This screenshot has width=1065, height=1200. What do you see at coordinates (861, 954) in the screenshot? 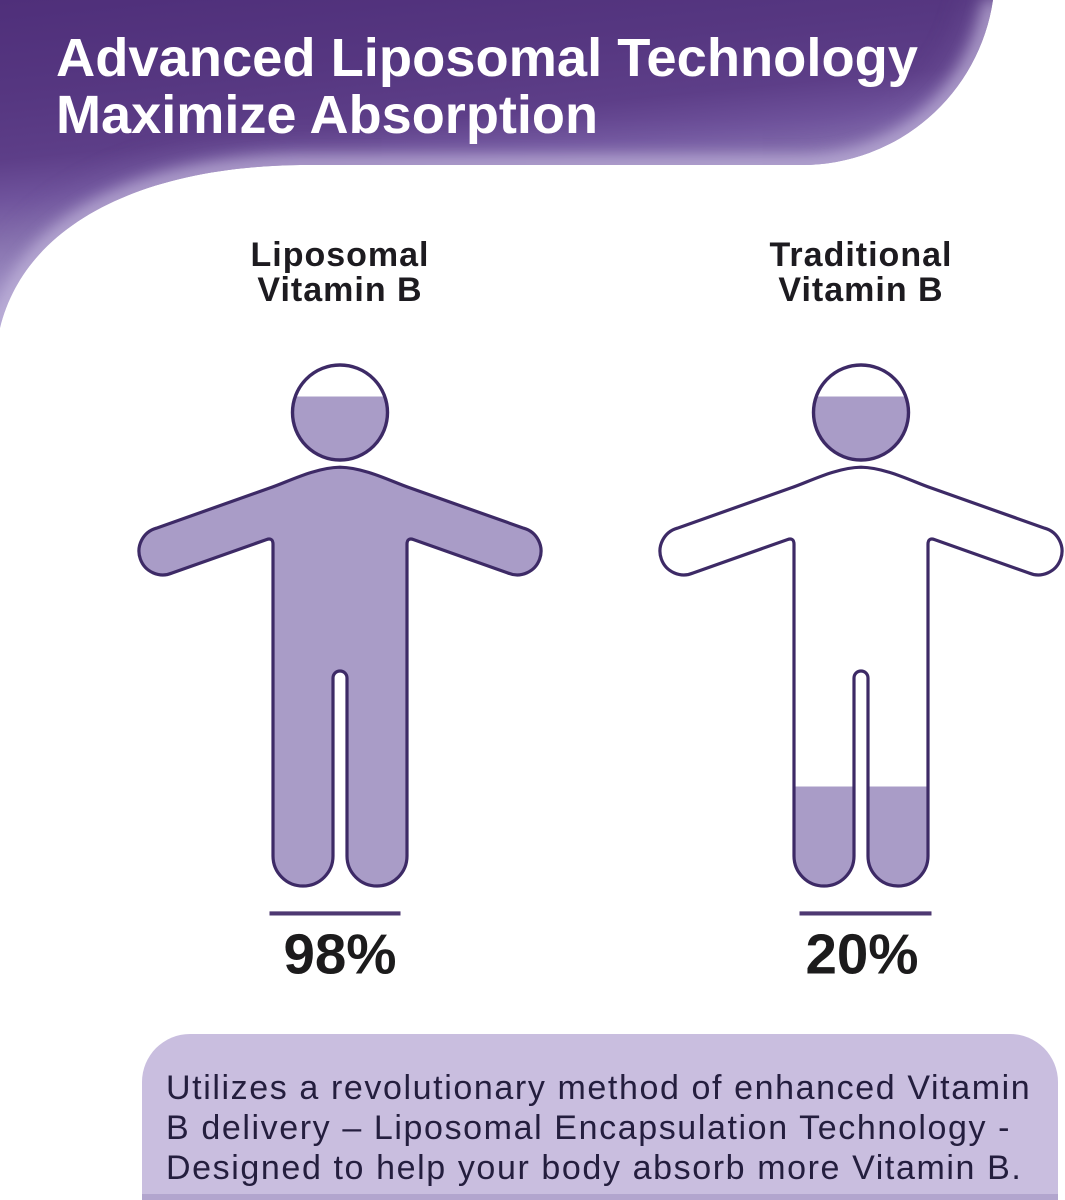
I see `svg-text: 20%` at bounding box center [861, 954].